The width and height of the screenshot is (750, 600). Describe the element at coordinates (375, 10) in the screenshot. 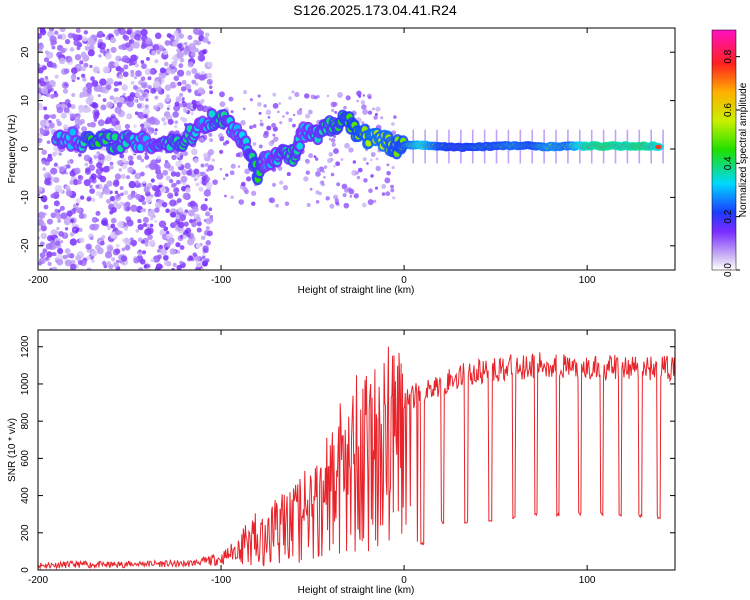

I see `chart-title: S126.2025.173.04.41.R24` at that location.